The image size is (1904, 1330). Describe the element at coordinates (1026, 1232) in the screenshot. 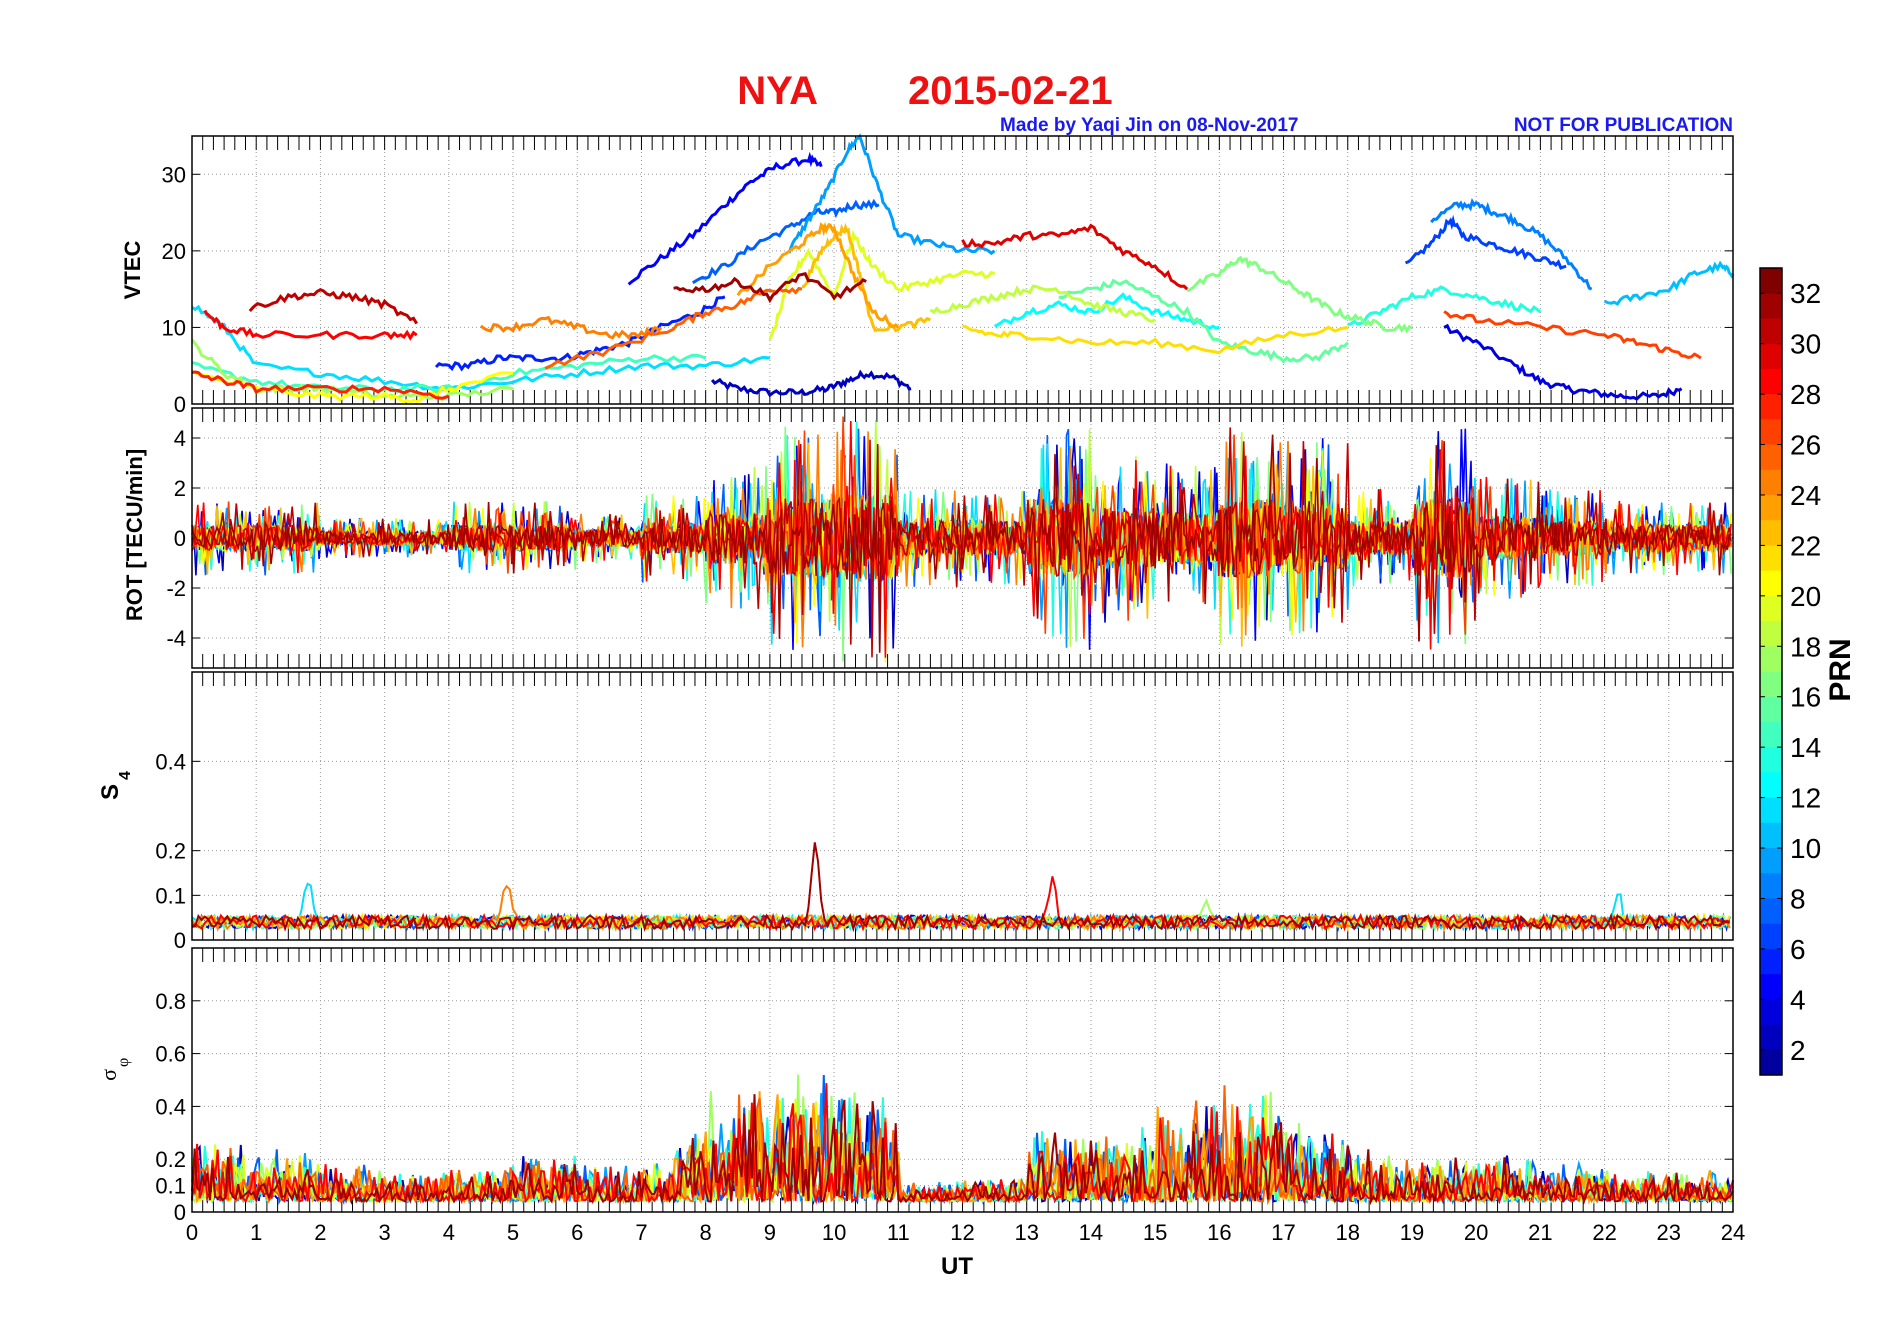

I see `x-tick-label: 13` at that location.